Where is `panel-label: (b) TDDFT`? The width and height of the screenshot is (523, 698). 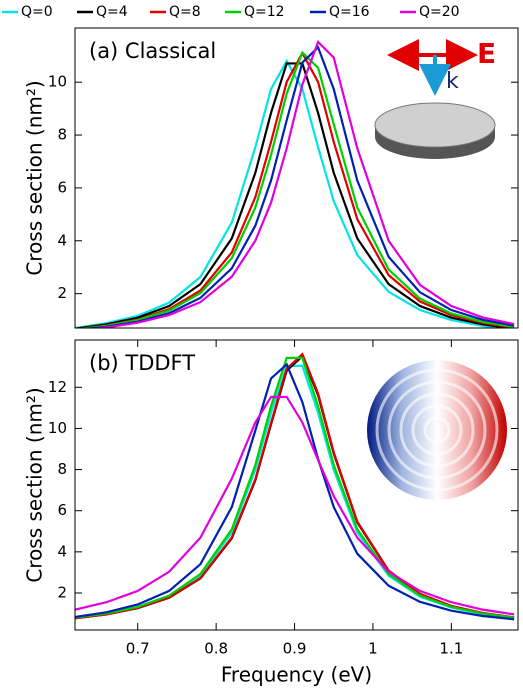
panel-label: (b) TDDFT is located at coordinates (142, 363).